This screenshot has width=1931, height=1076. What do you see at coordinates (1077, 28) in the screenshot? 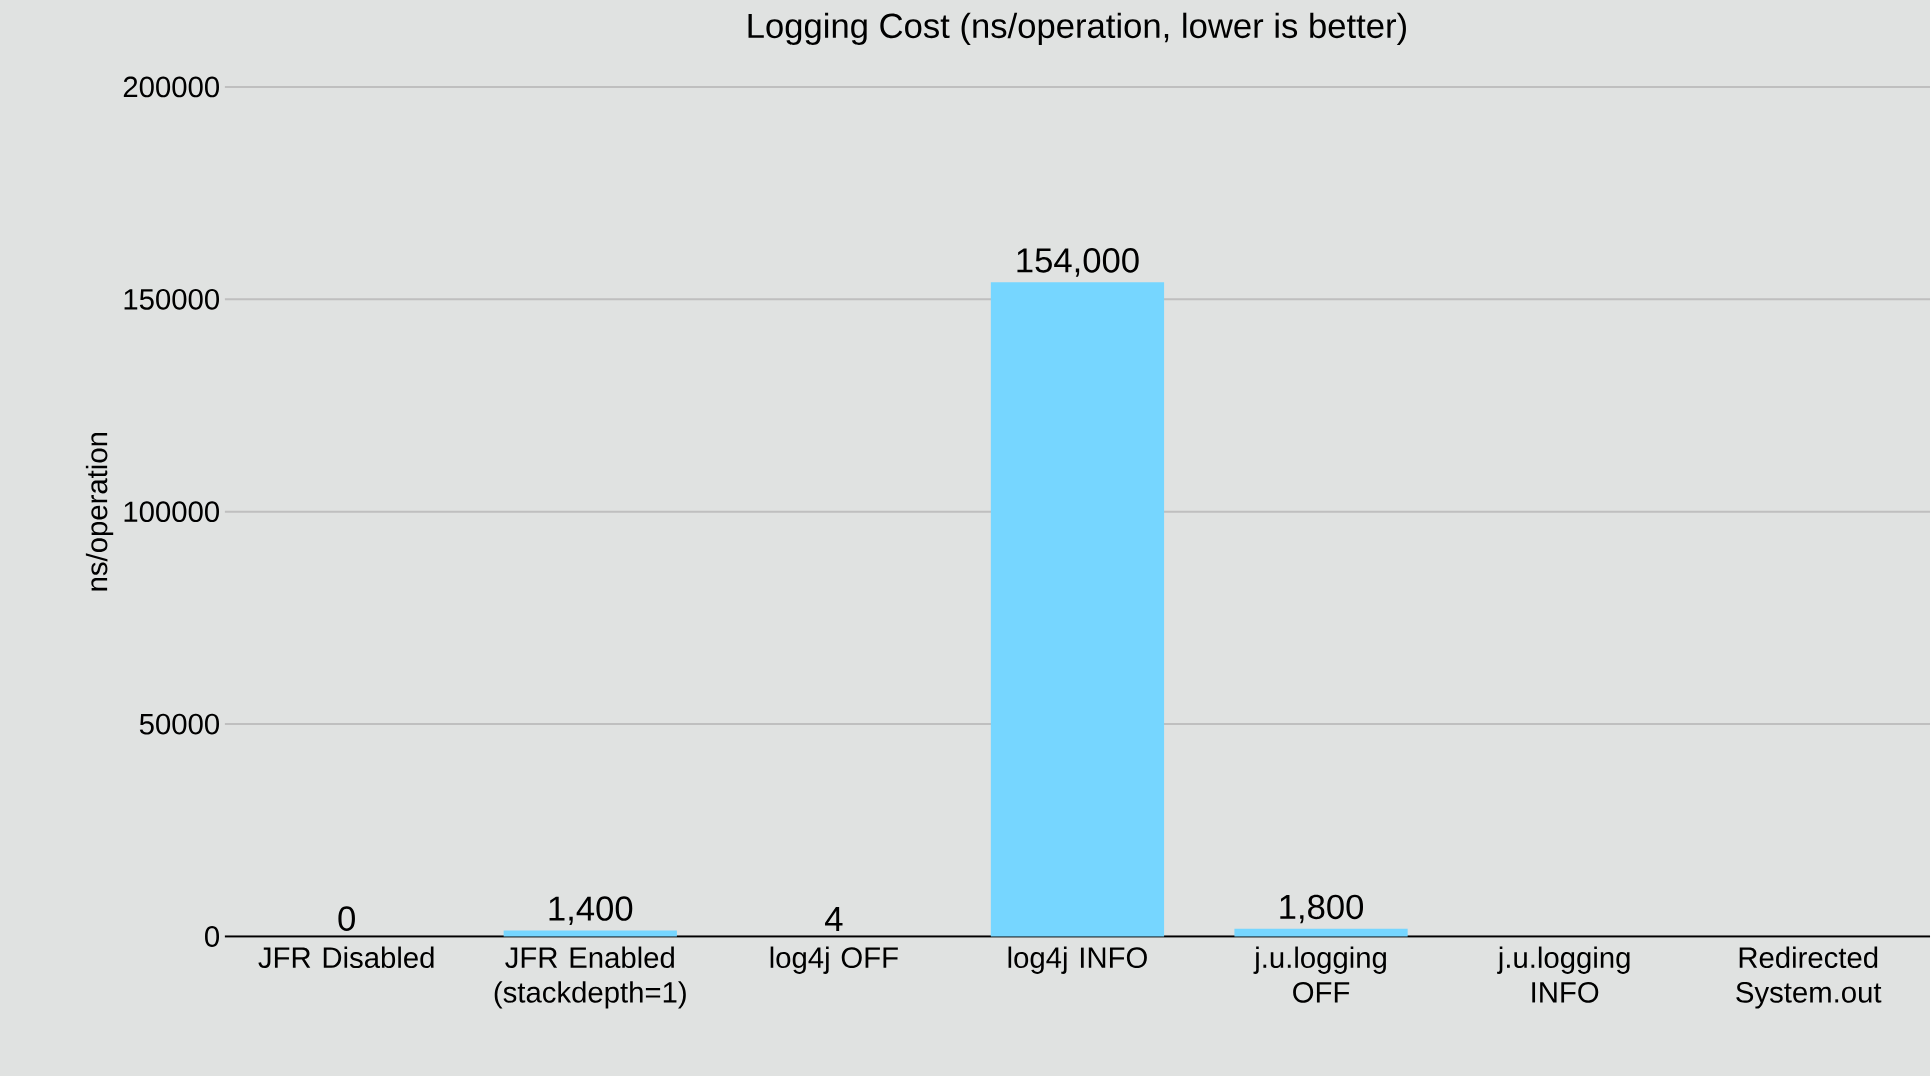
I see `chart-title: Logging Cost (ns/operation, lower is better)` at bounding box center [1077, 28].